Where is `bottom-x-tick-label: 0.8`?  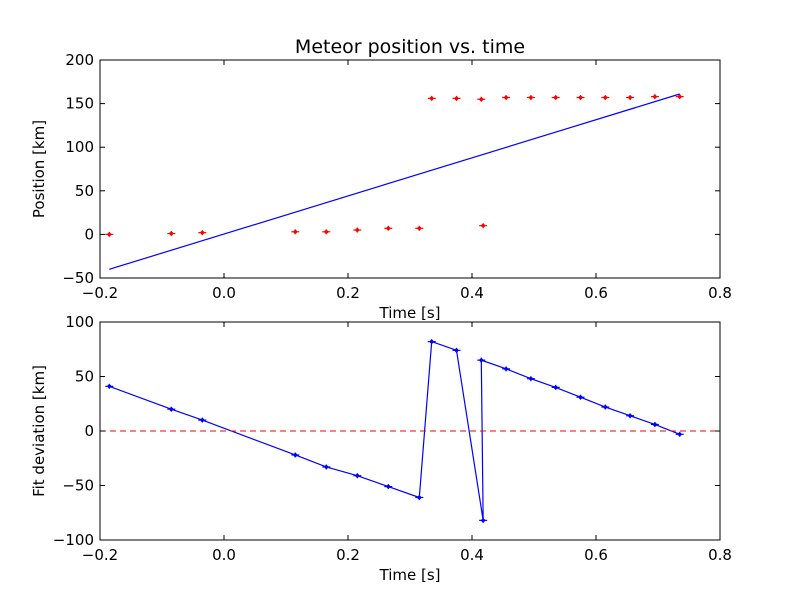 bottom-x-tick-label: 0.8 is located at coordinates (720, 555).